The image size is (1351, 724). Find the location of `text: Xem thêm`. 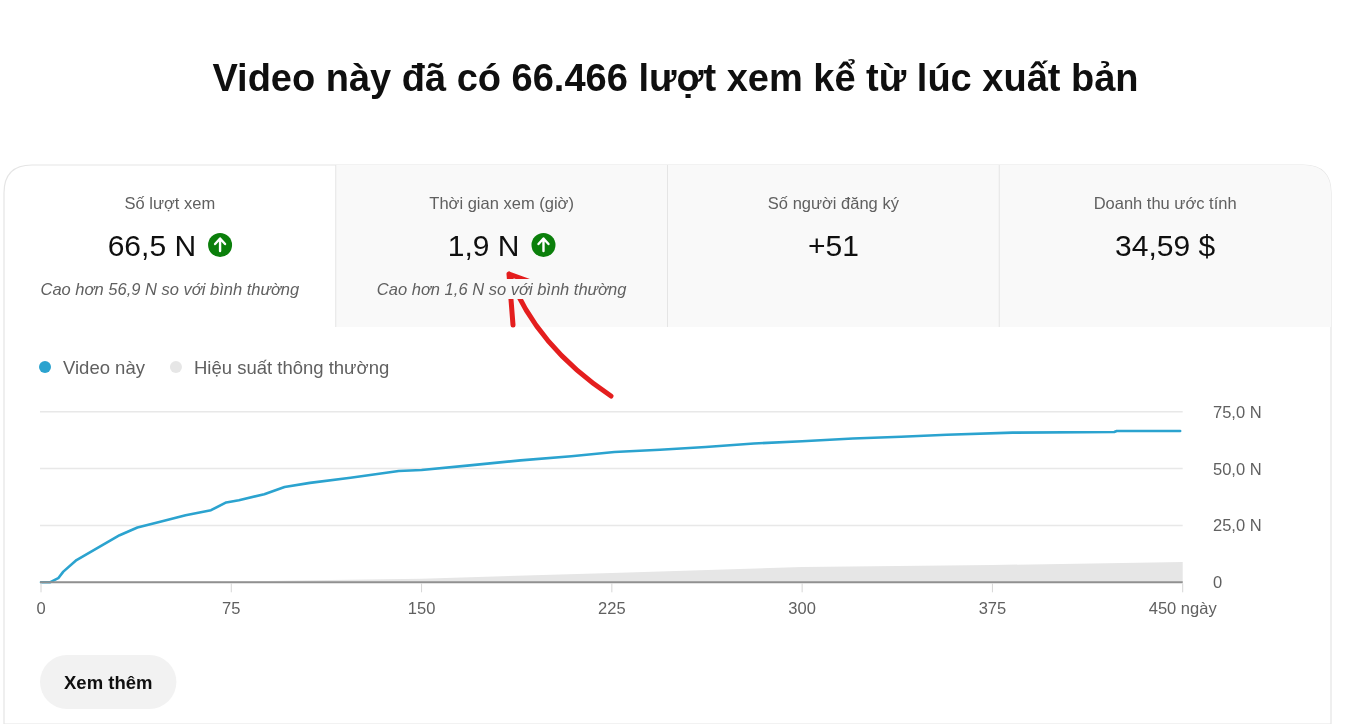

text: Xem thêm is located at coordinates (108, 682).